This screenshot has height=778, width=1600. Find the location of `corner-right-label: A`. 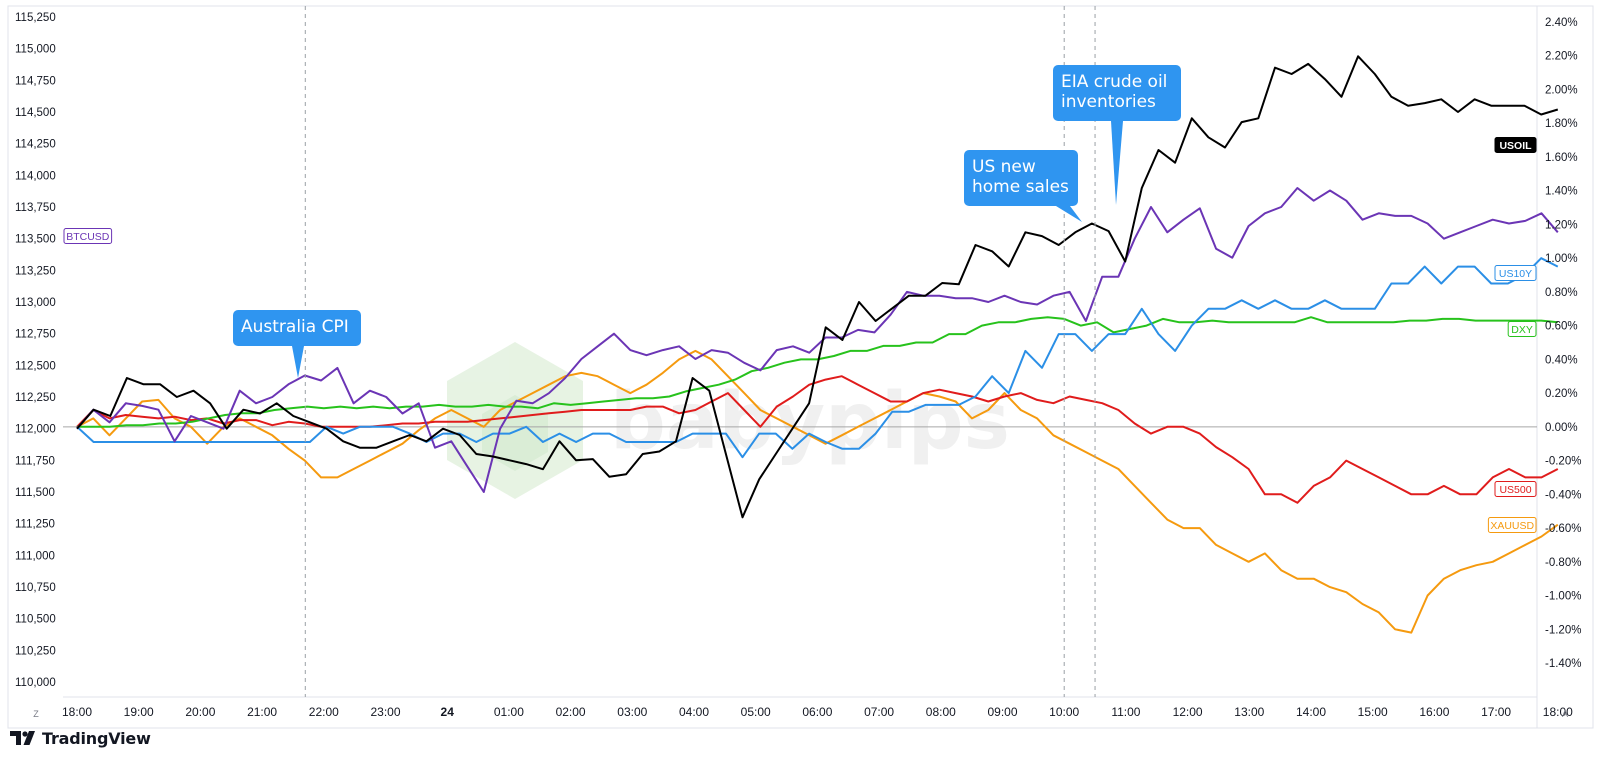

corner-right-label: A is located at coordinates (1565, 714).